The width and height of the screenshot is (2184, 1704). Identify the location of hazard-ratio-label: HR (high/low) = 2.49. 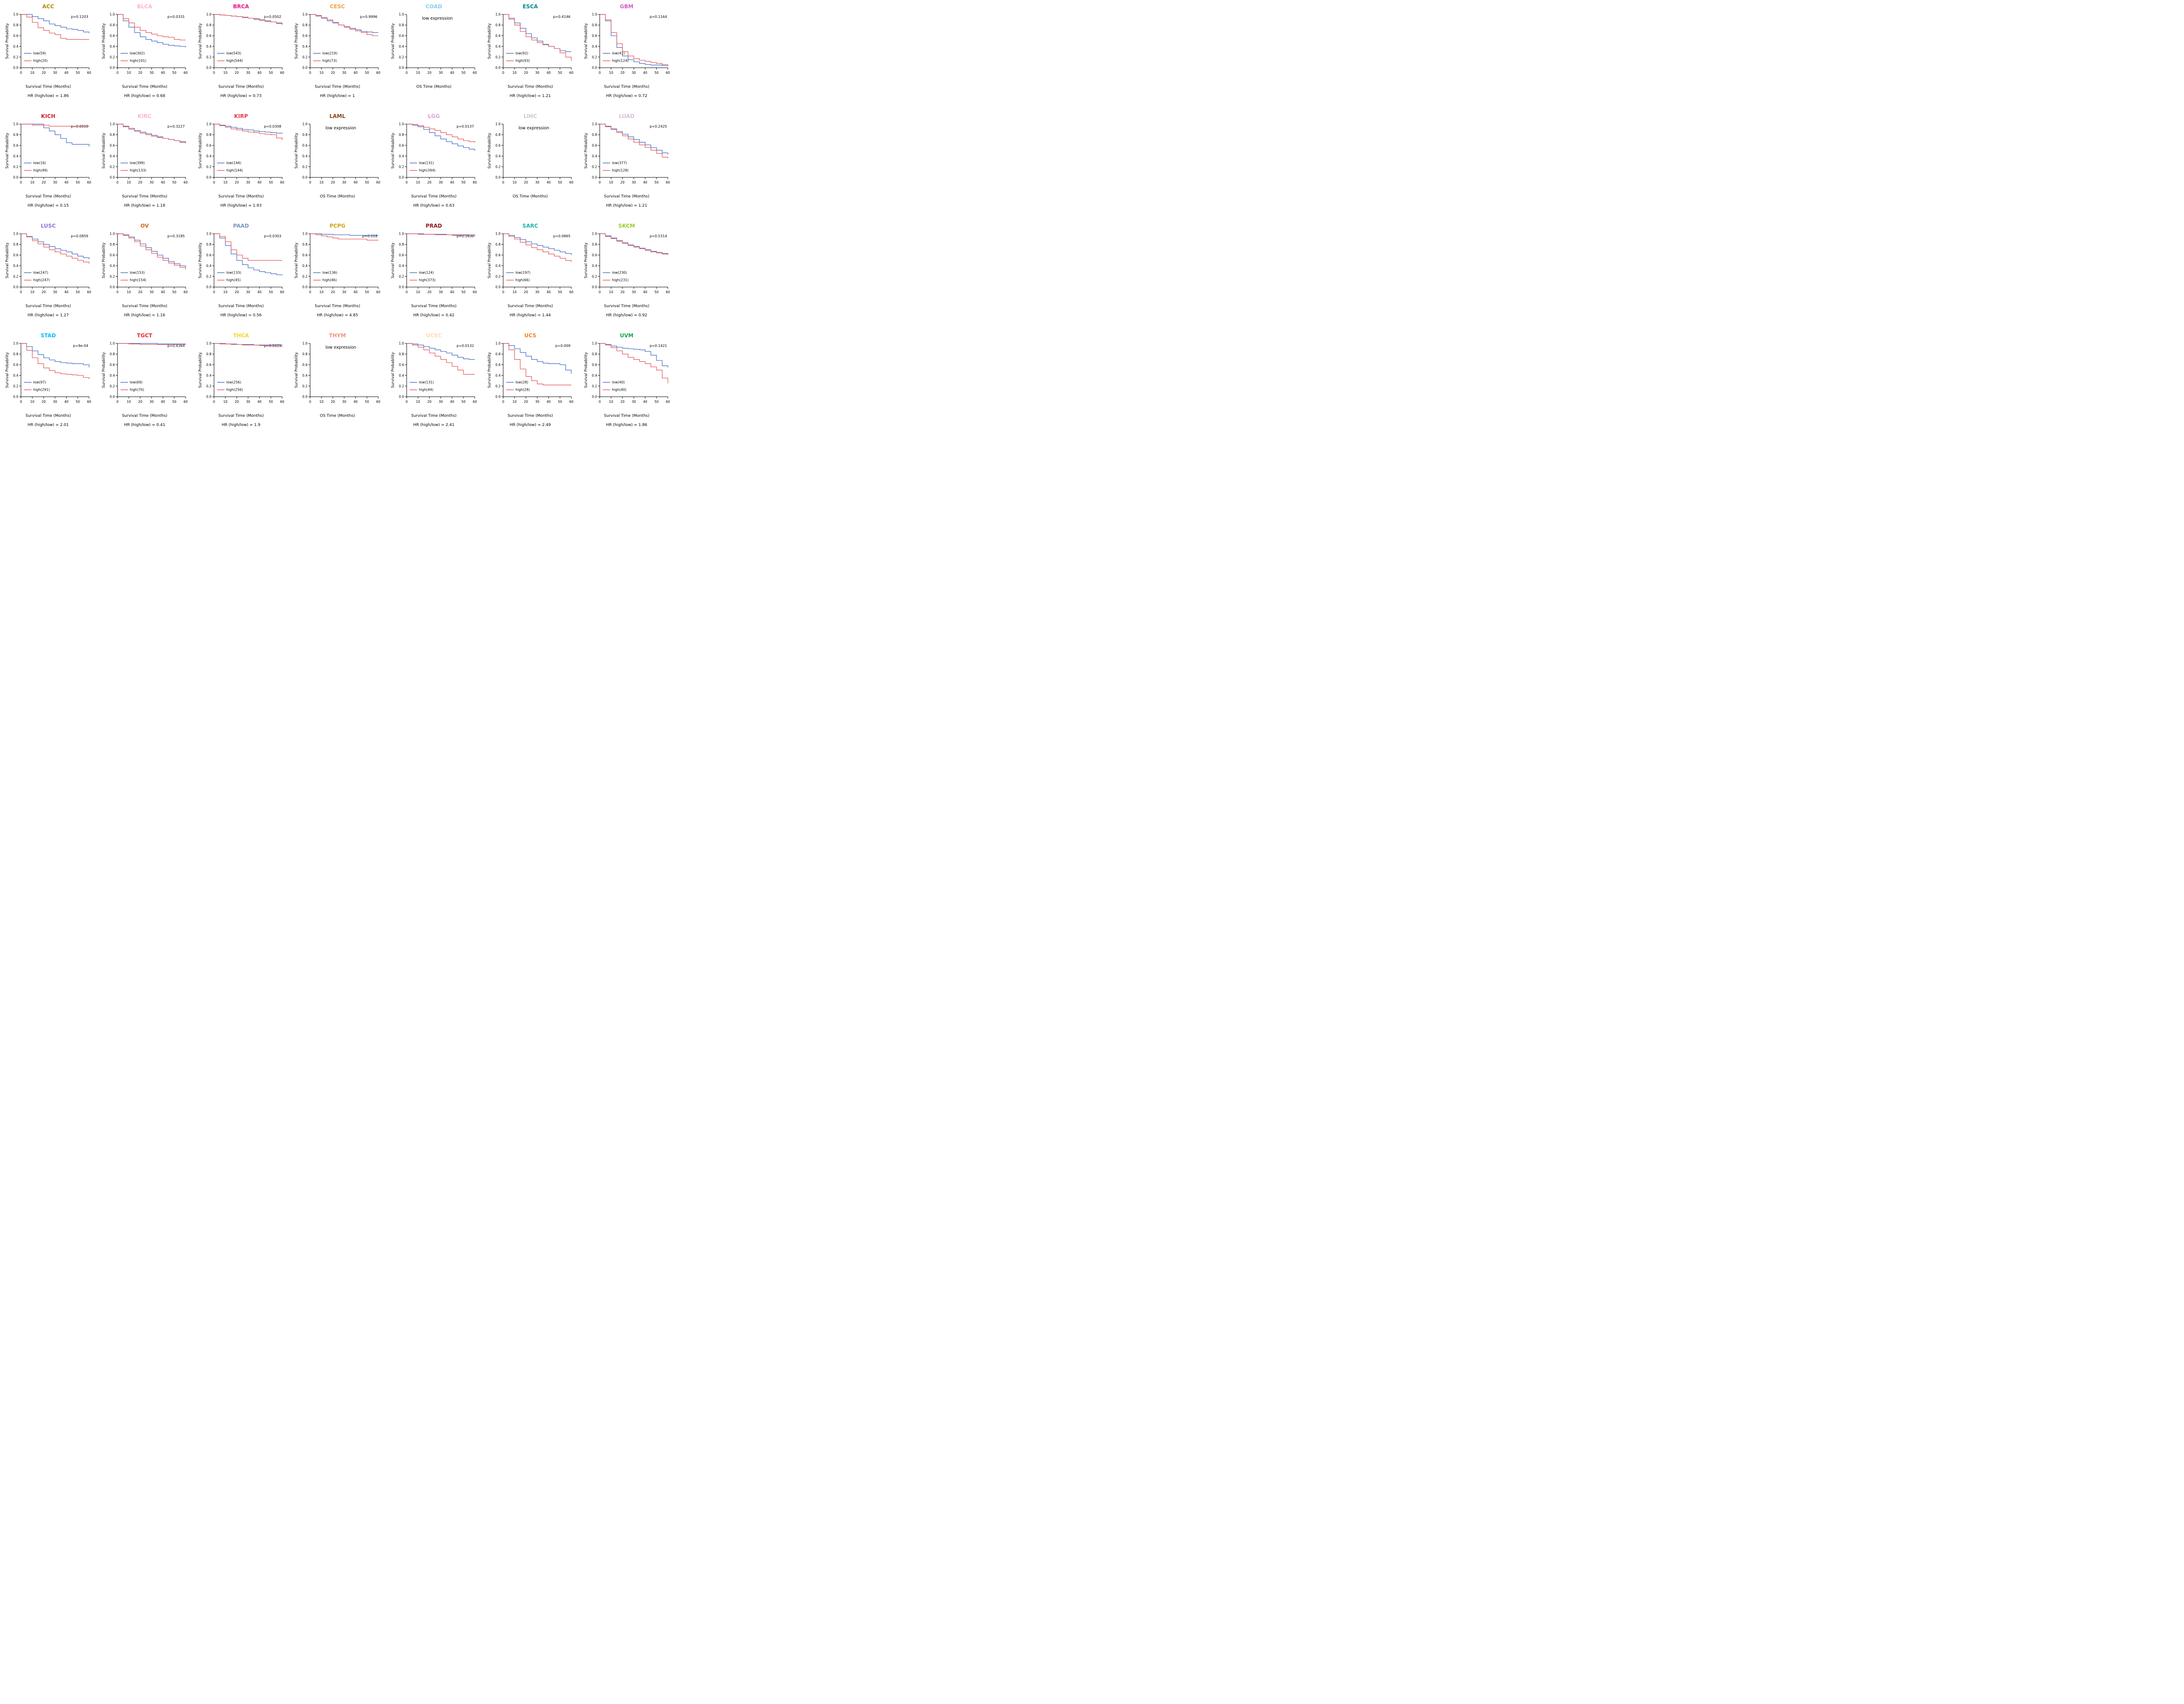
(530, 425).